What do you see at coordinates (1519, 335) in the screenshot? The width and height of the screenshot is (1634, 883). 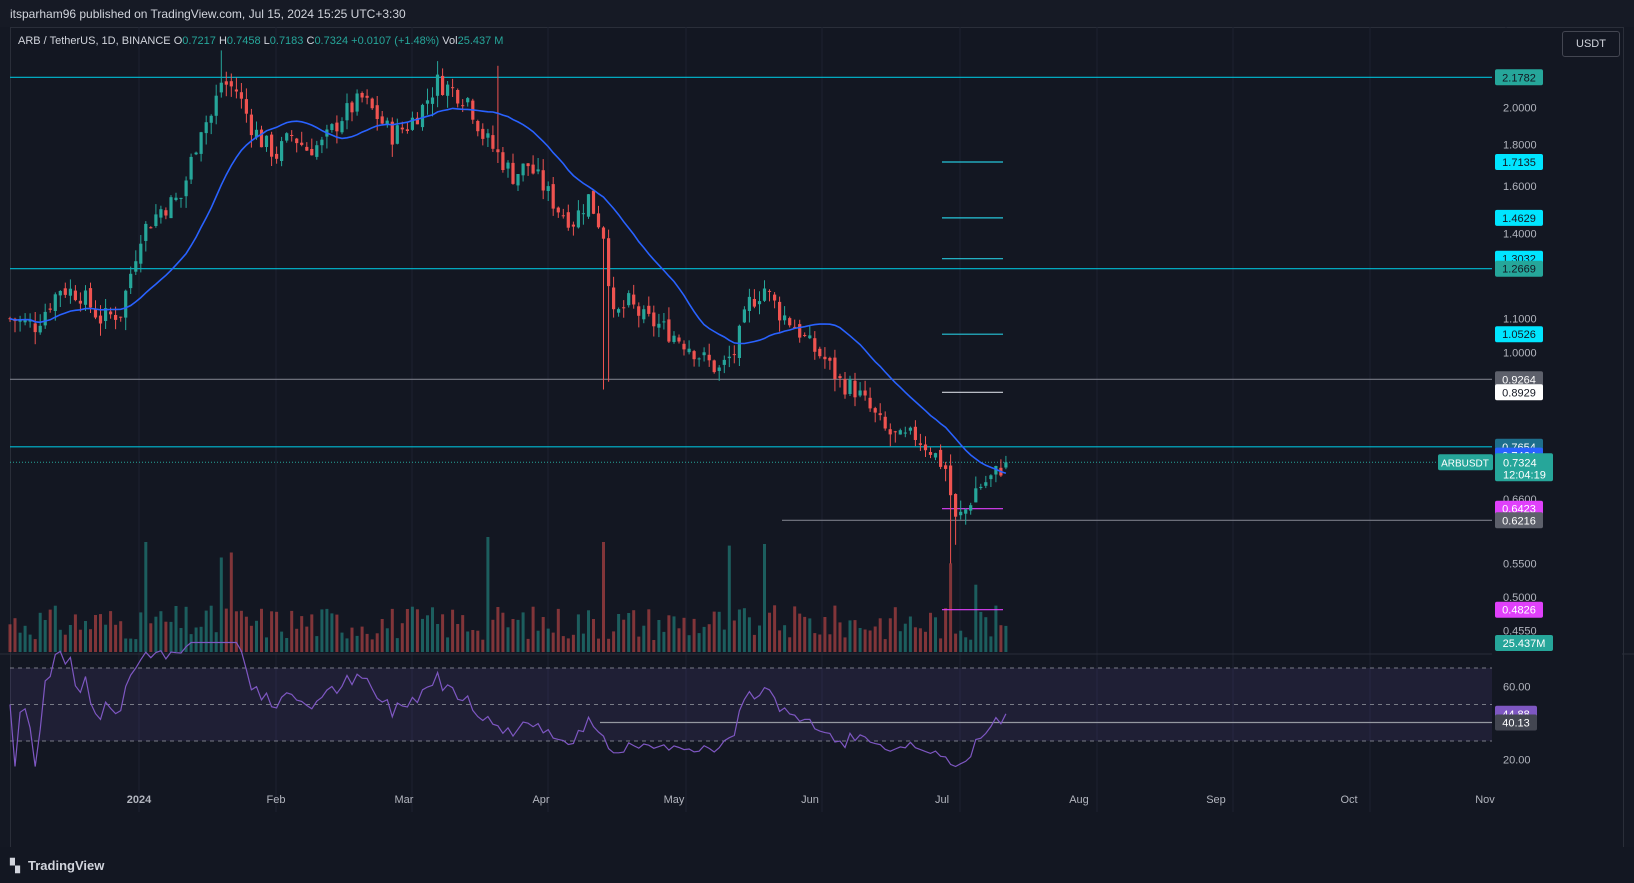 I see `price-label-text: 1.0526` at bounding box center [1519, 335].